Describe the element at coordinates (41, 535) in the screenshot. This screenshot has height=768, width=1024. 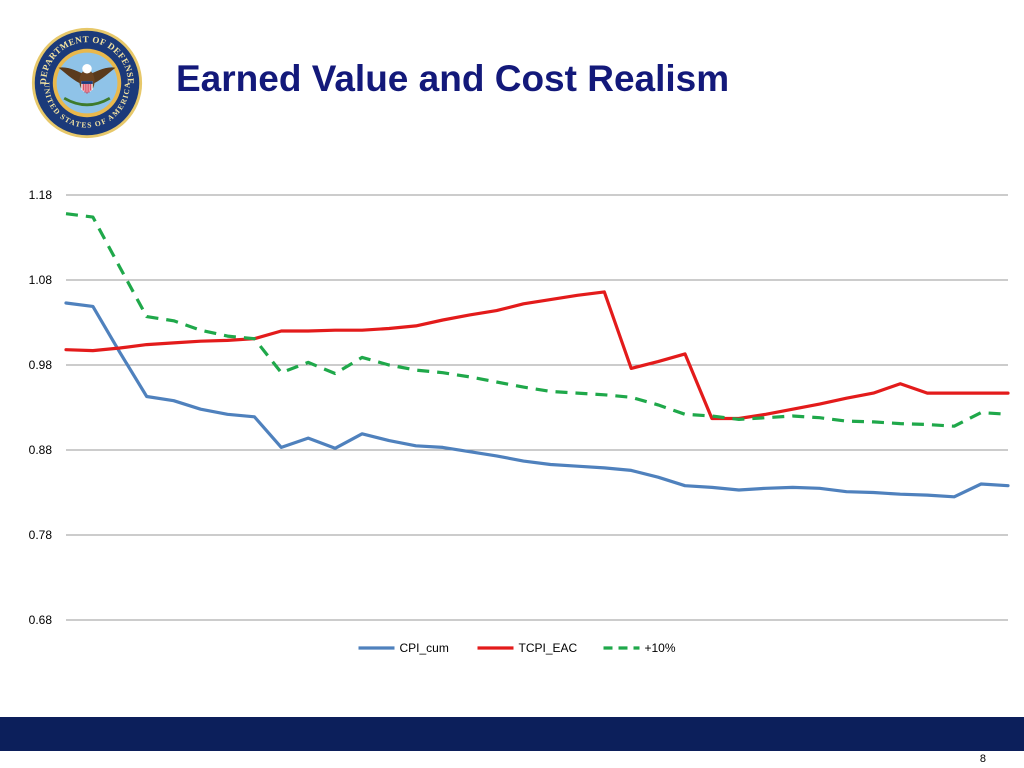
I see `y-tick-label: 0.78` at that location.